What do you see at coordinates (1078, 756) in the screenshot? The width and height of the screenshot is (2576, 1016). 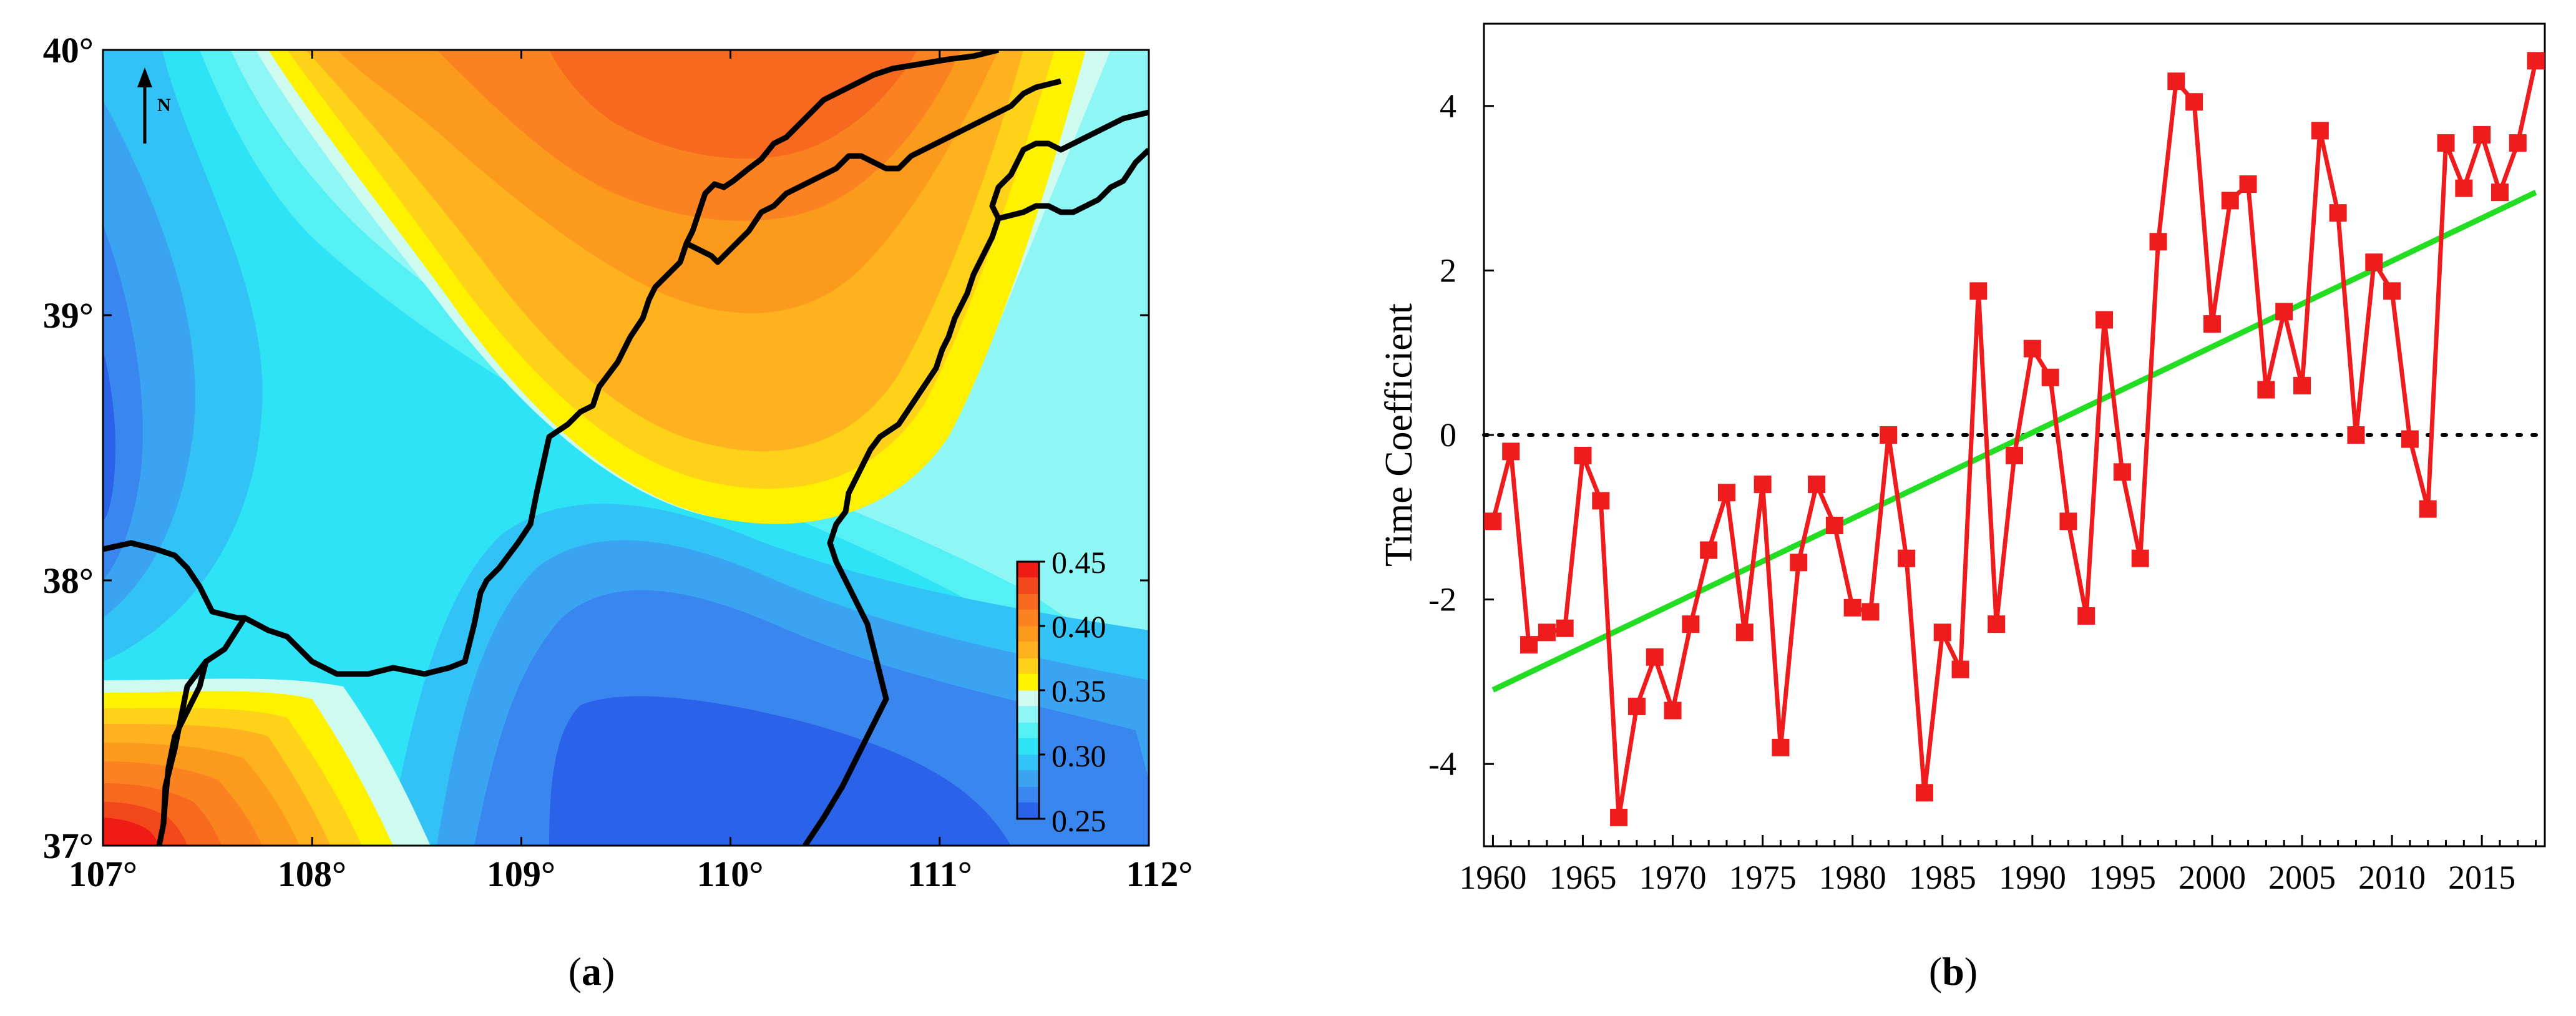 I see `colorbar-label-030: 0.30` at bounding box center [1078, 756].